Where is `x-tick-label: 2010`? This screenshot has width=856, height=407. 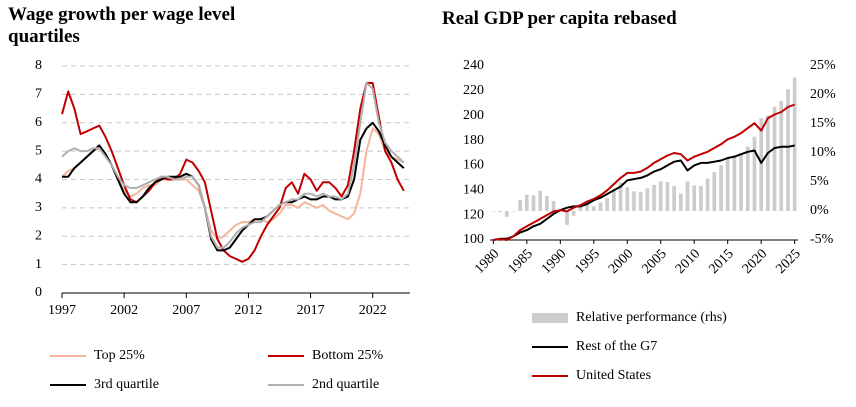
x-tick-label: 2010 is located at coordinates (688, 261).